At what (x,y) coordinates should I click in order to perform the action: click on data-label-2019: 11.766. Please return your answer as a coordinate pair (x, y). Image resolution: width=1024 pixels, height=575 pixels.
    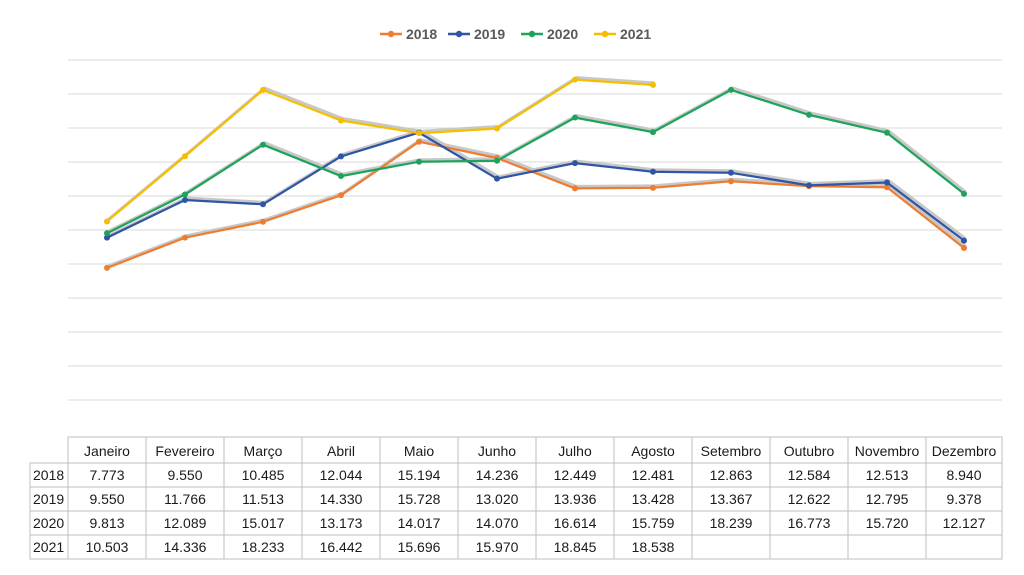
    Looking at the image, I should click on (185, 499).